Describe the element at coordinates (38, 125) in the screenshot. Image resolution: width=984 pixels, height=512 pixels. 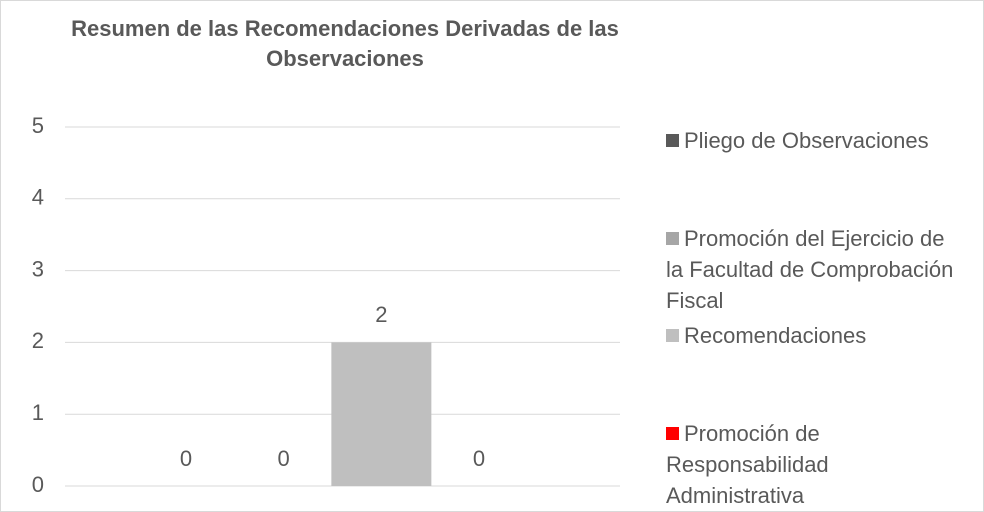
I see `y-tick-label: 5` at that location.